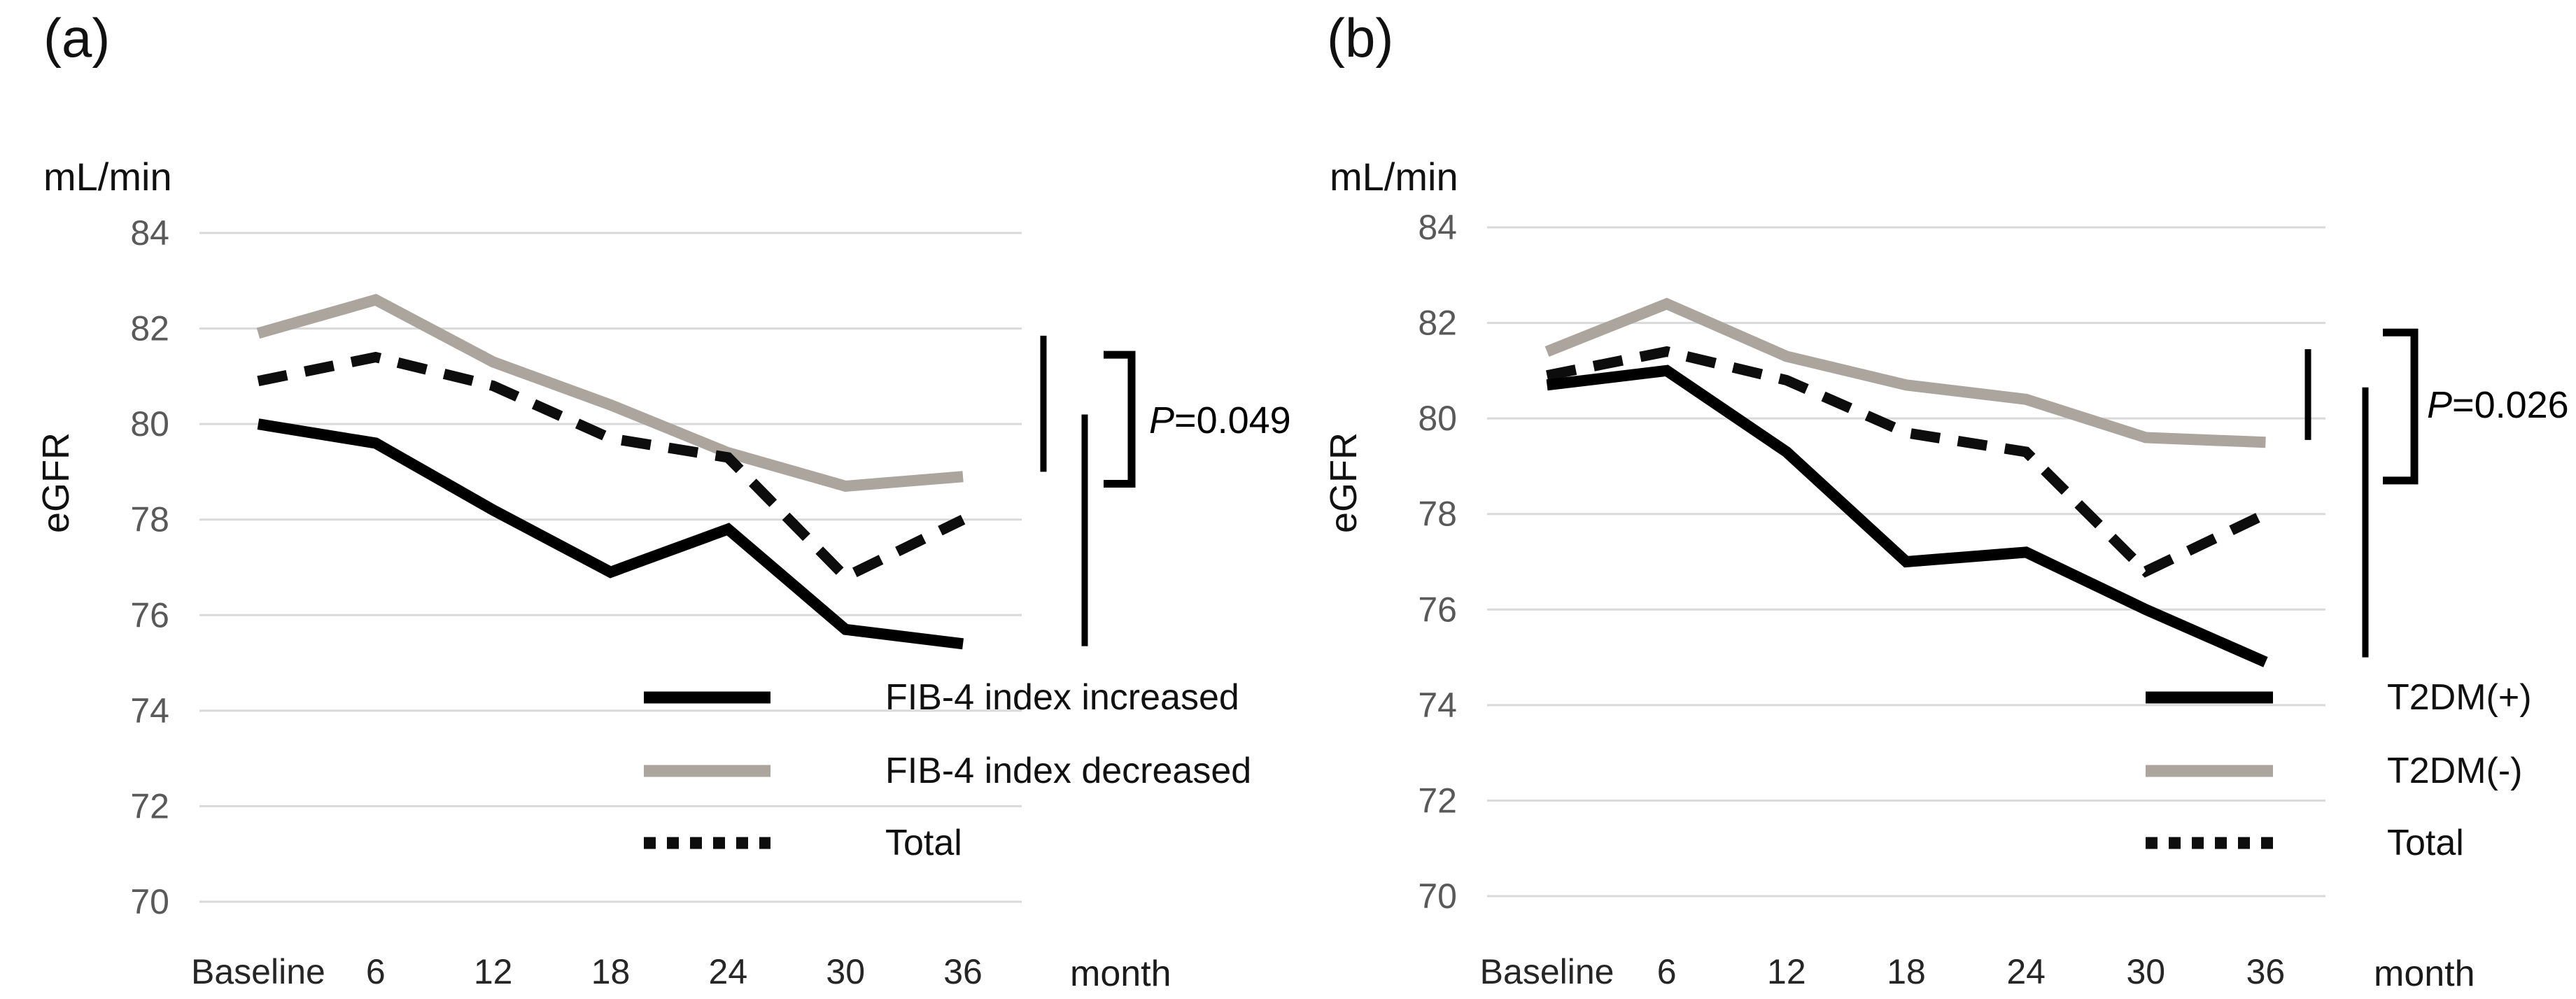 The width and height of the screenshot is (2576, 999). What do you see at coordinates (1344, 483) in the screenshot?
I see `panel-b-y-axis-title: eGFR` at bounding box center [1344, 483].